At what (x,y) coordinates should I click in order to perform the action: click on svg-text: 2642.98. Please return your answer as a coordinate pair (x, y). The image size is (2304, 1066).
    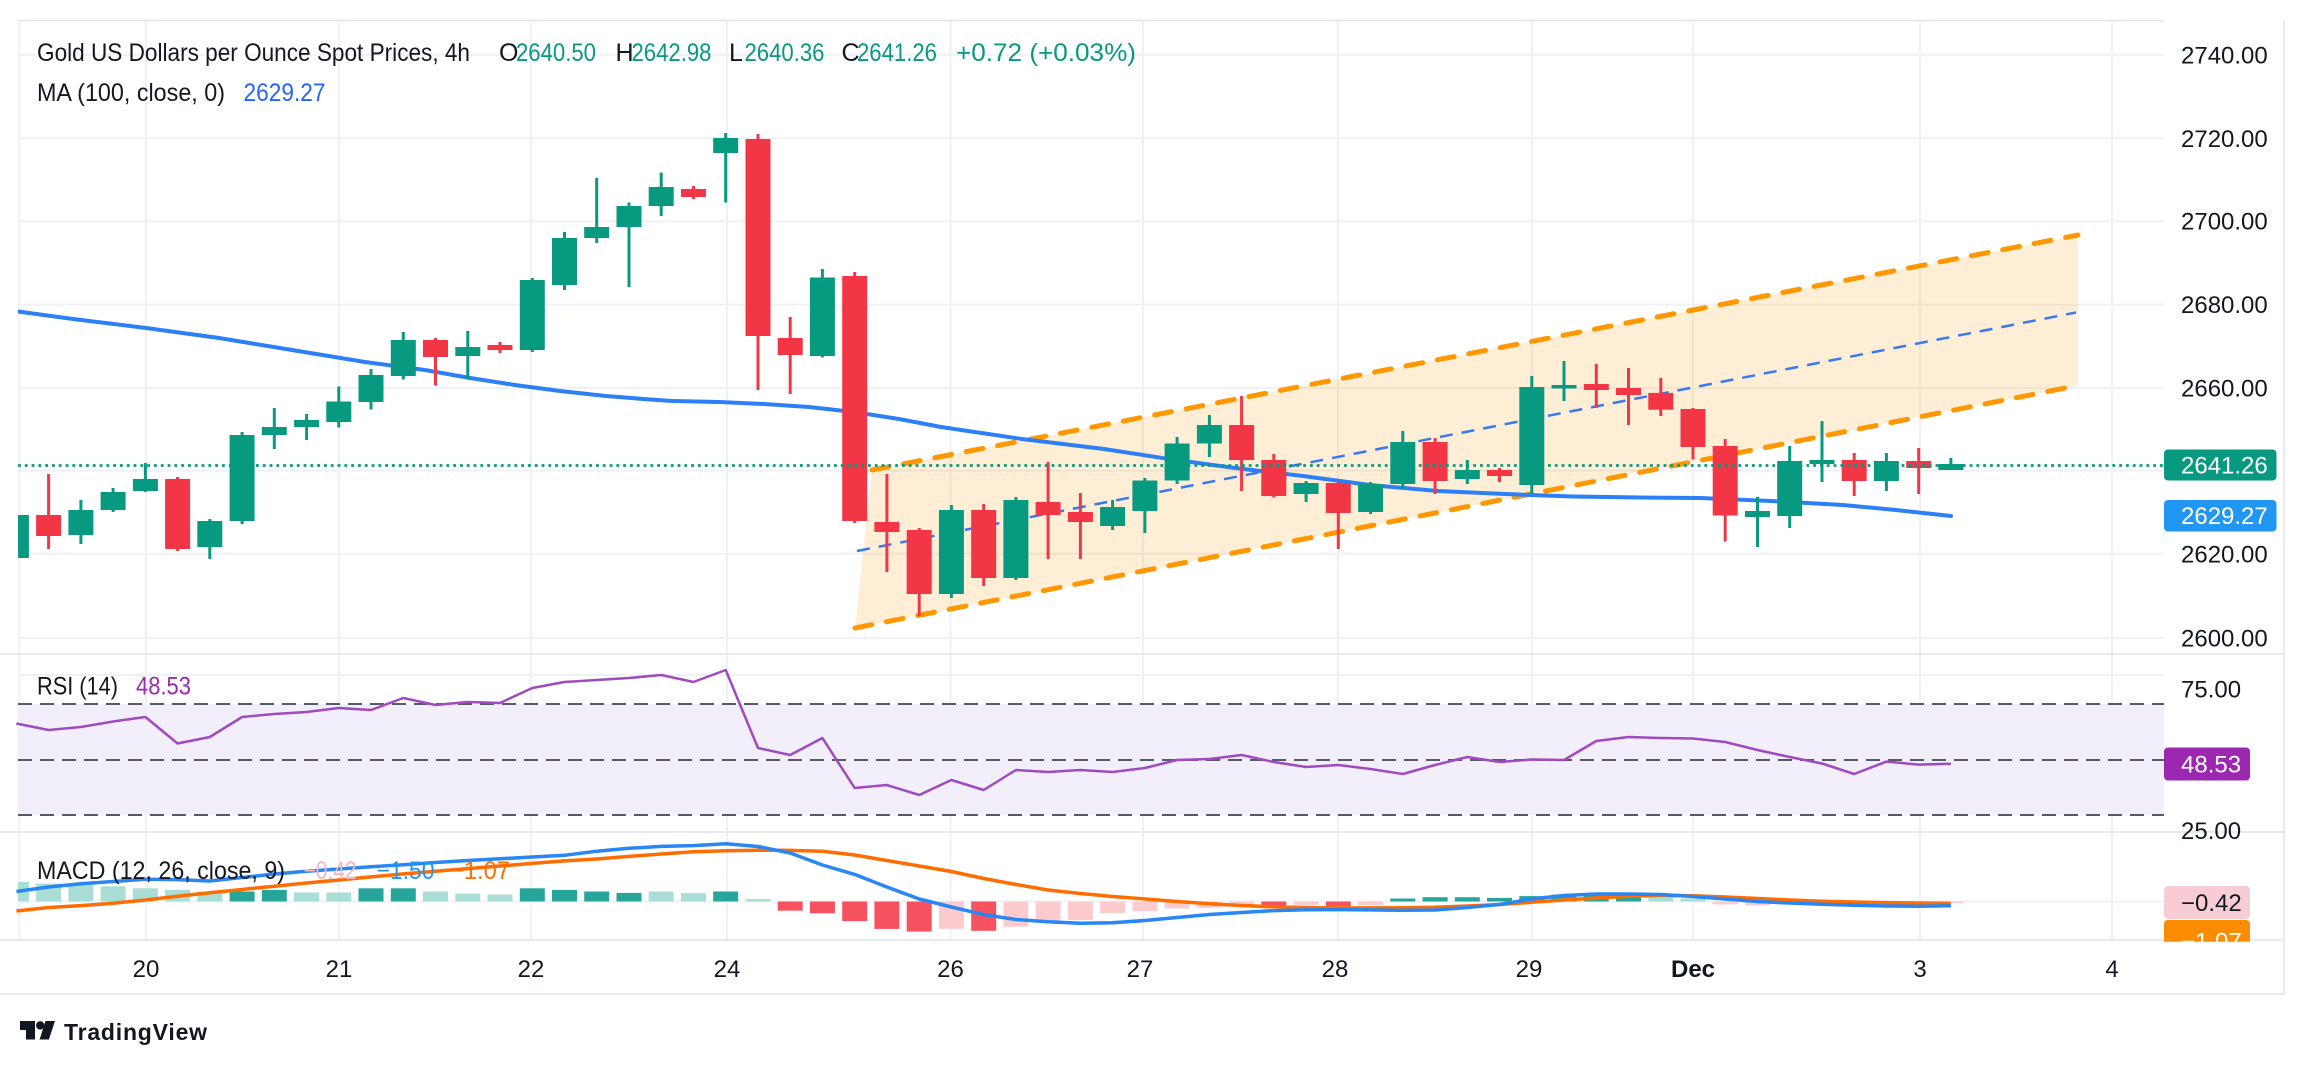
    Looking at the image, I should click on (672, 53).